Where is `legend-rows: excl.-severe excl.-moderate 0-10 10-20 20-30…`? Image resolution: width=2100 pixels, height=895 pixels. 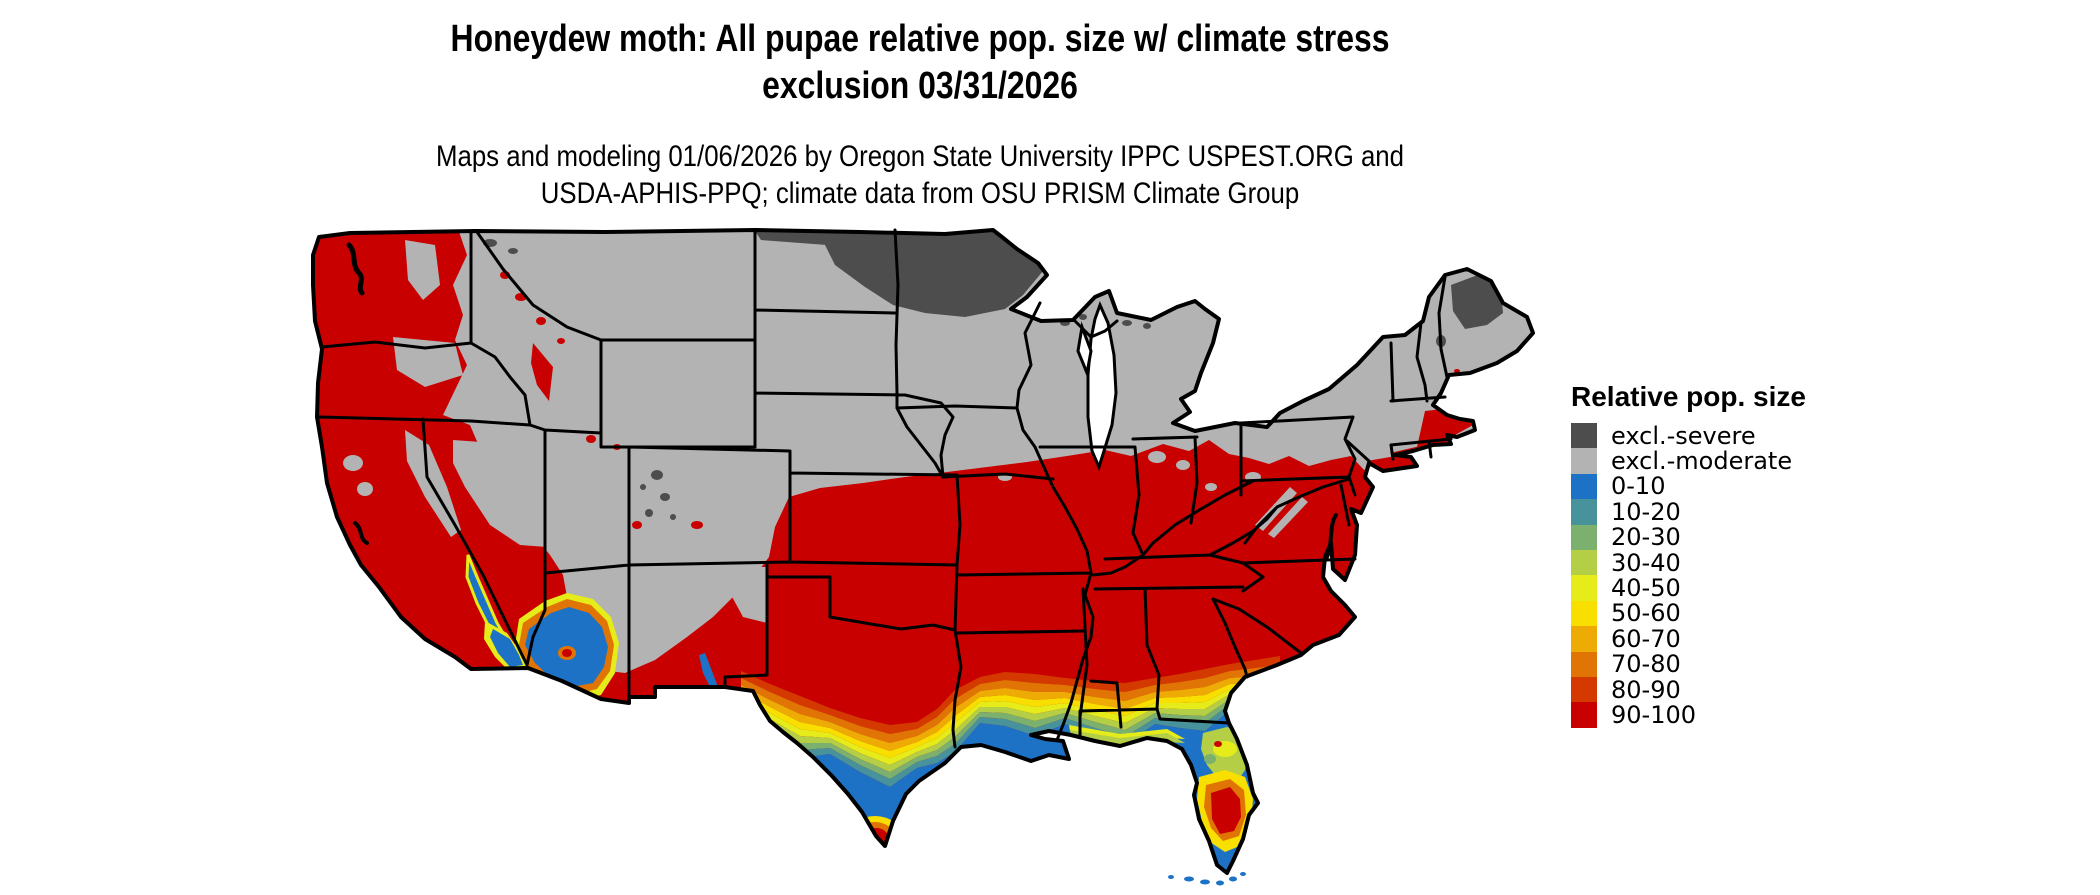 legend-rows: excl.-severe excl.-moderate 0-10 10-20 20-30… is located at coordinates (1721, 575).